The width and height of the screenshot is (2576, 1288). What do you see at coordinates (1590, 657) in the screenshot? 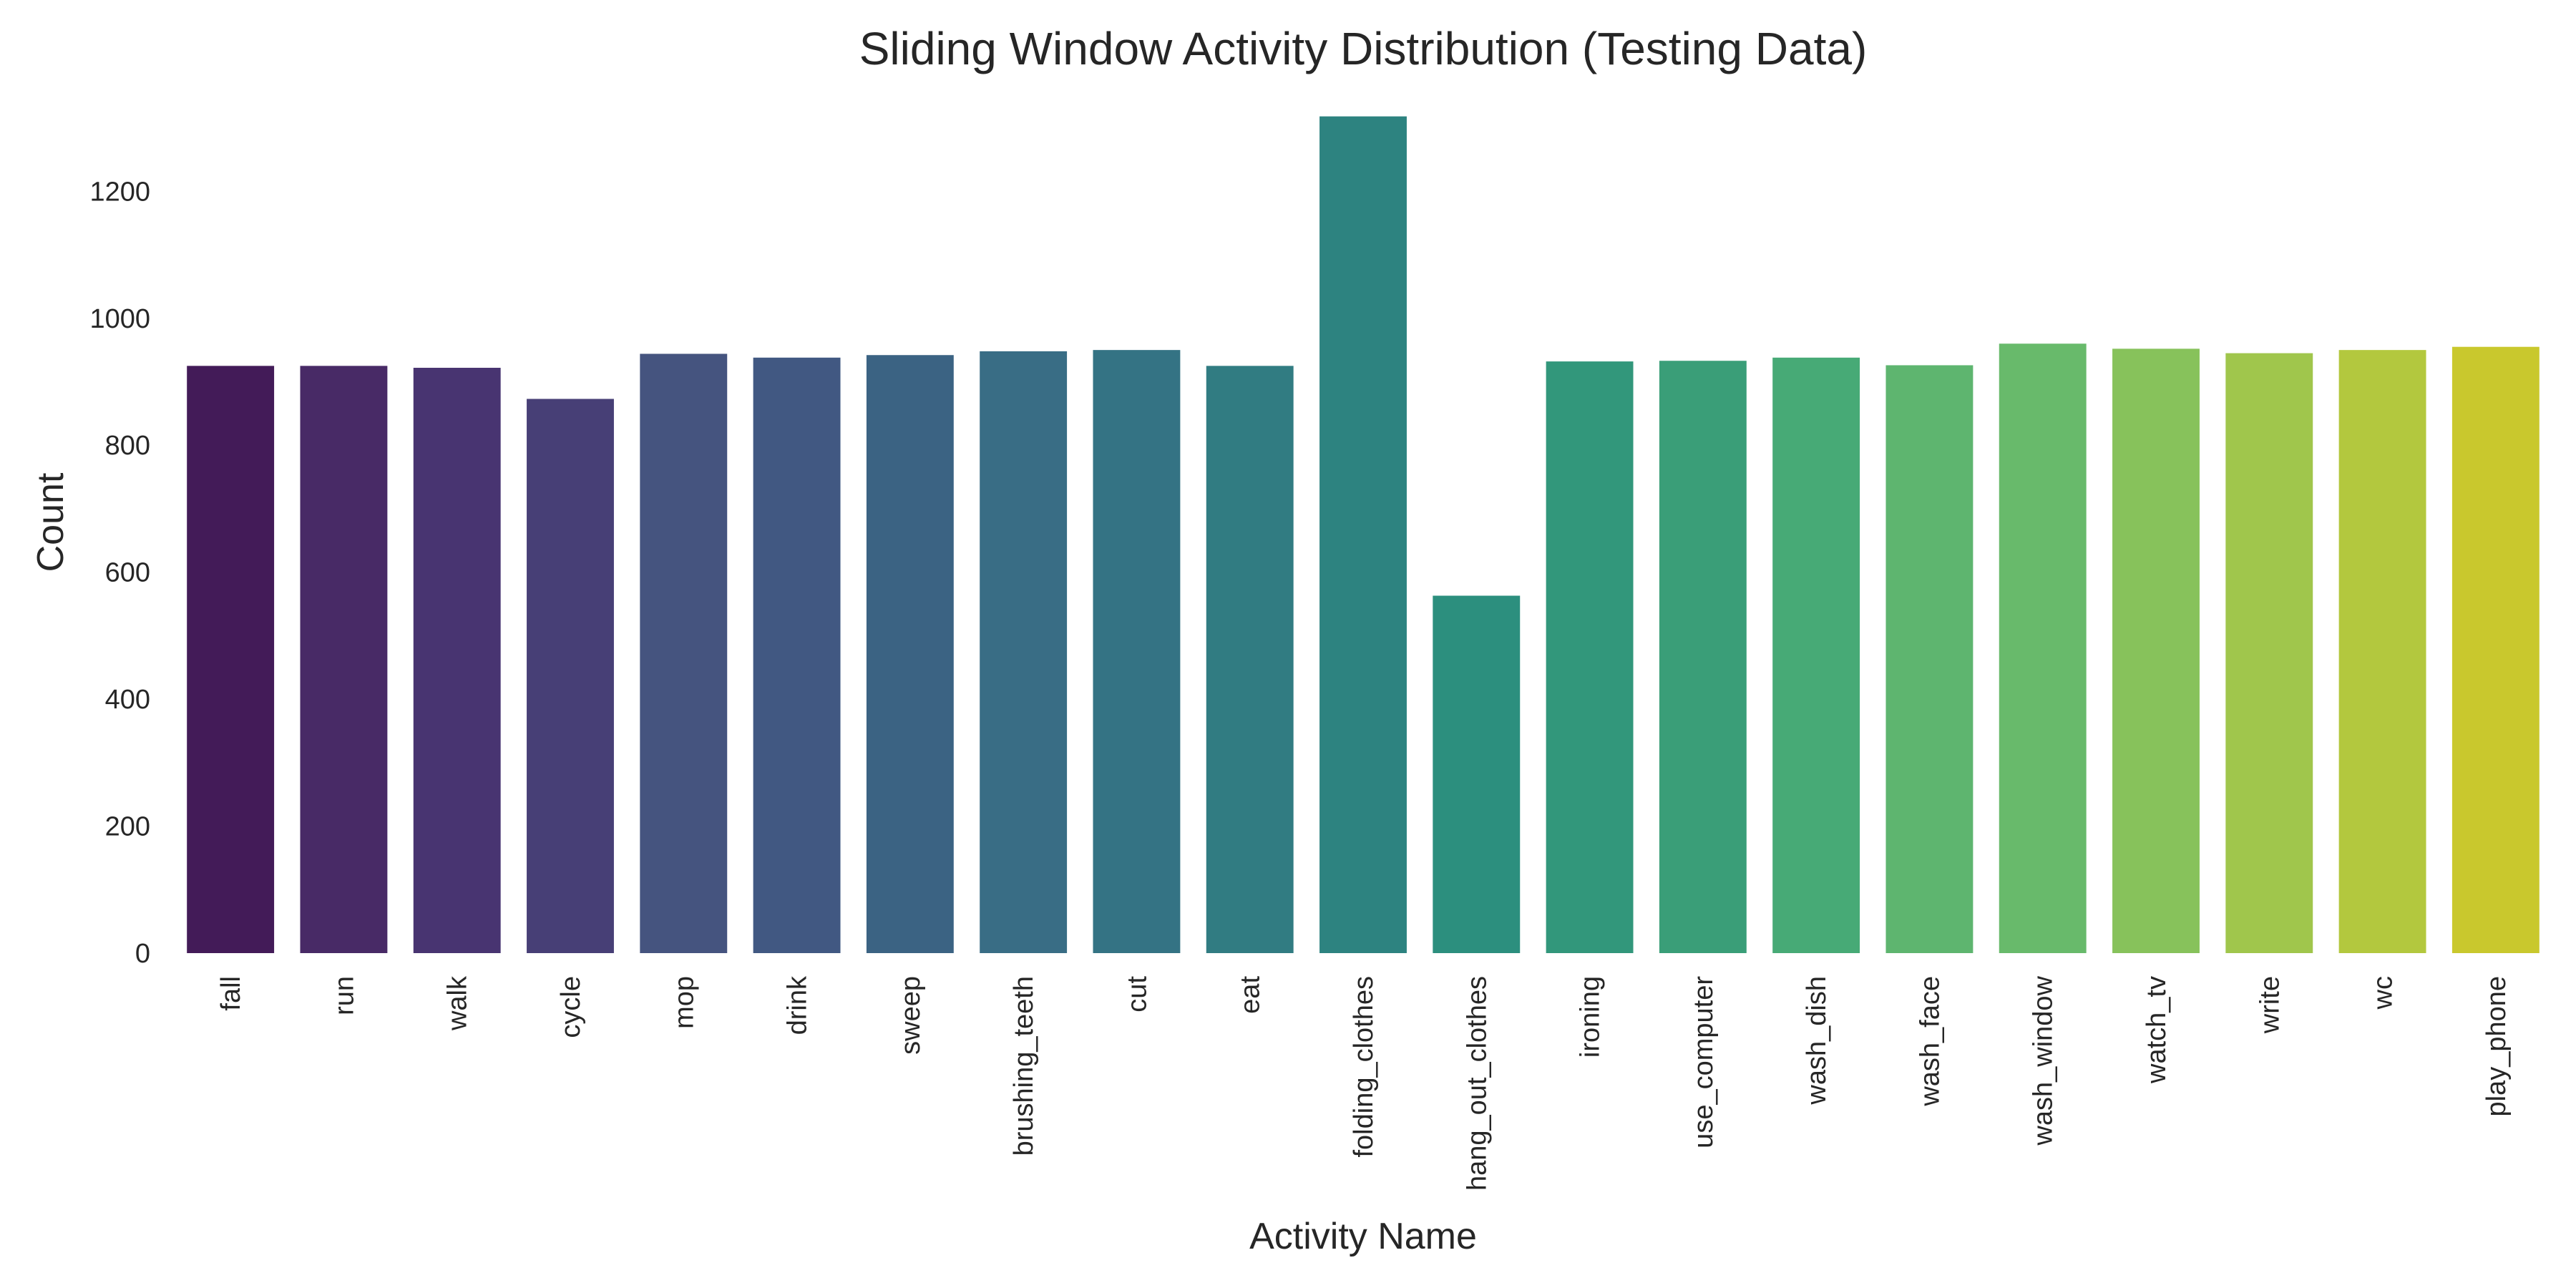
I see `bar-ironing` at bounding box center [1590, 657].